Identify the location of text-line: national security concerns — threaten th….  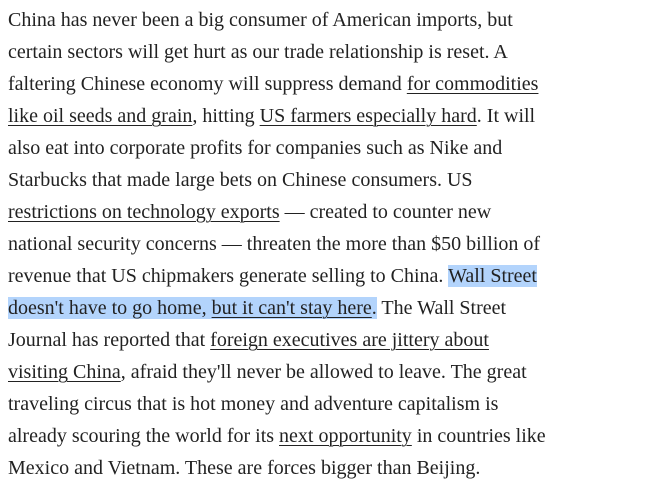
(277, 244).